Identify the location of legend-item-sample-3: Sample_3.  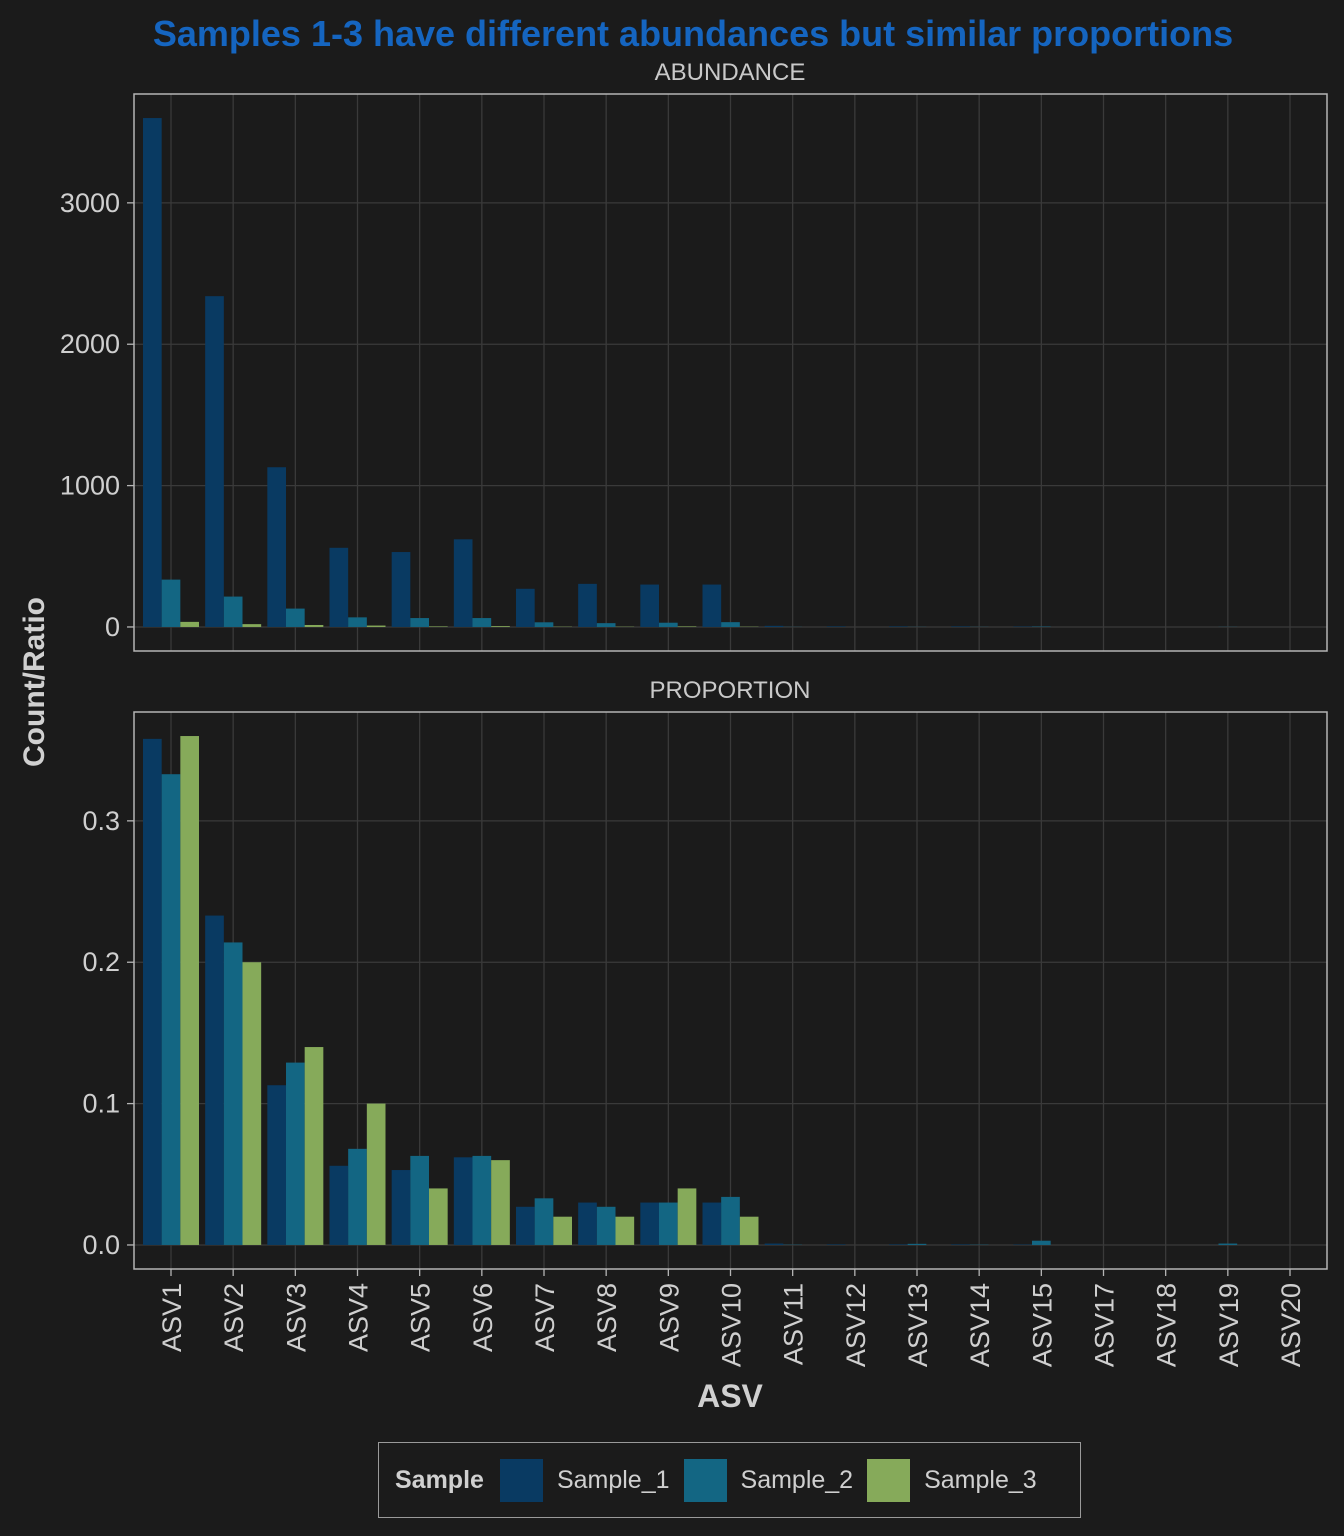
(952, 1480).